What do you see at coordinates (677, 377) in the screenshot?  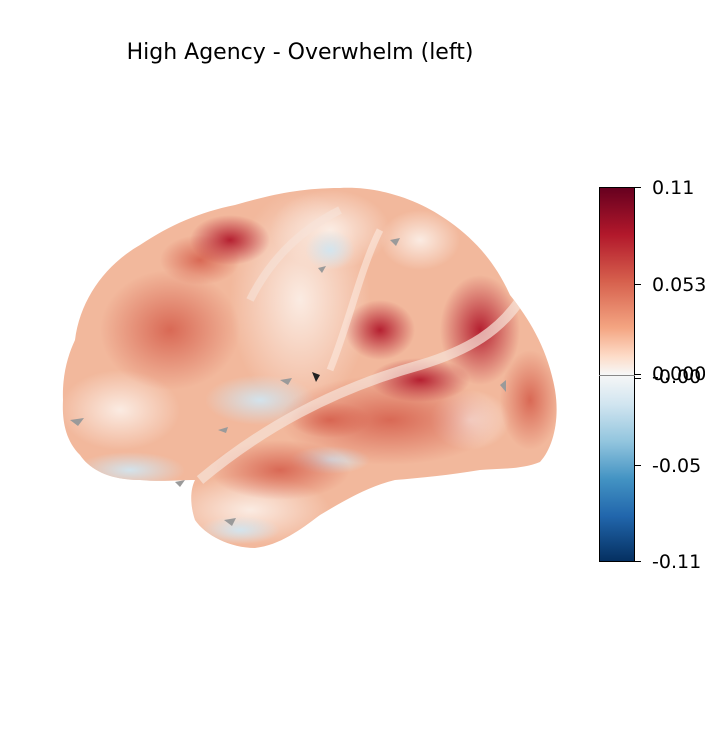 I see `colorbar-tick-label: -0.00` at bounding box center [677, 377].